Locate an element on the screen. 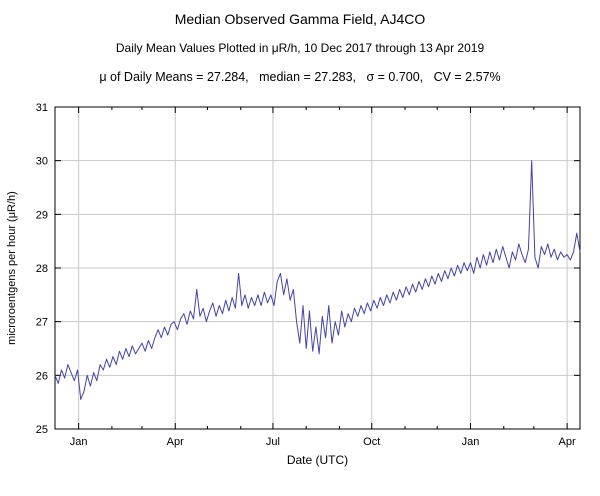 This screenshot has height=496, width=600. y-tick-label: 28 is located at coordinates (42, 269).